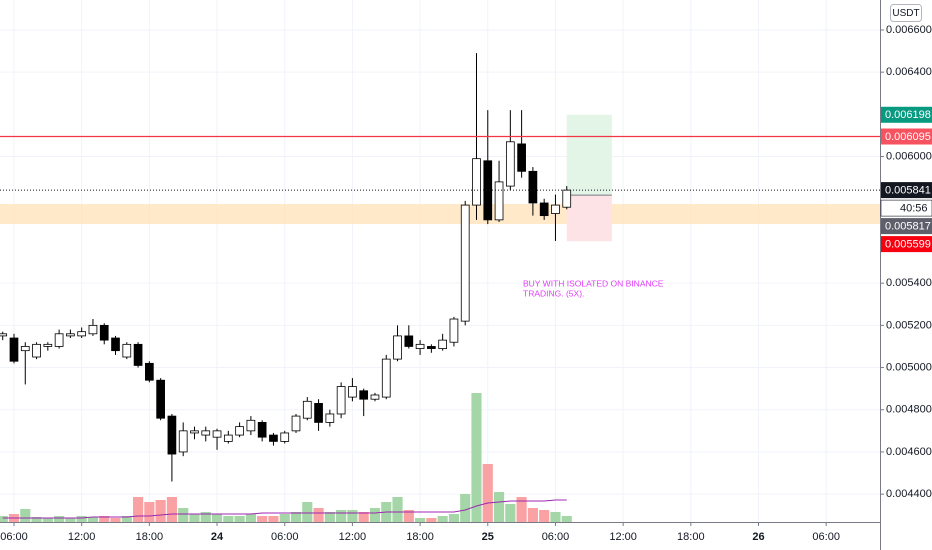 This screenshot has height=550, width=932. Describe the element at coordinates (909, 325) in the screenshot. I see `y-tick-label: 0.005200` at that location.